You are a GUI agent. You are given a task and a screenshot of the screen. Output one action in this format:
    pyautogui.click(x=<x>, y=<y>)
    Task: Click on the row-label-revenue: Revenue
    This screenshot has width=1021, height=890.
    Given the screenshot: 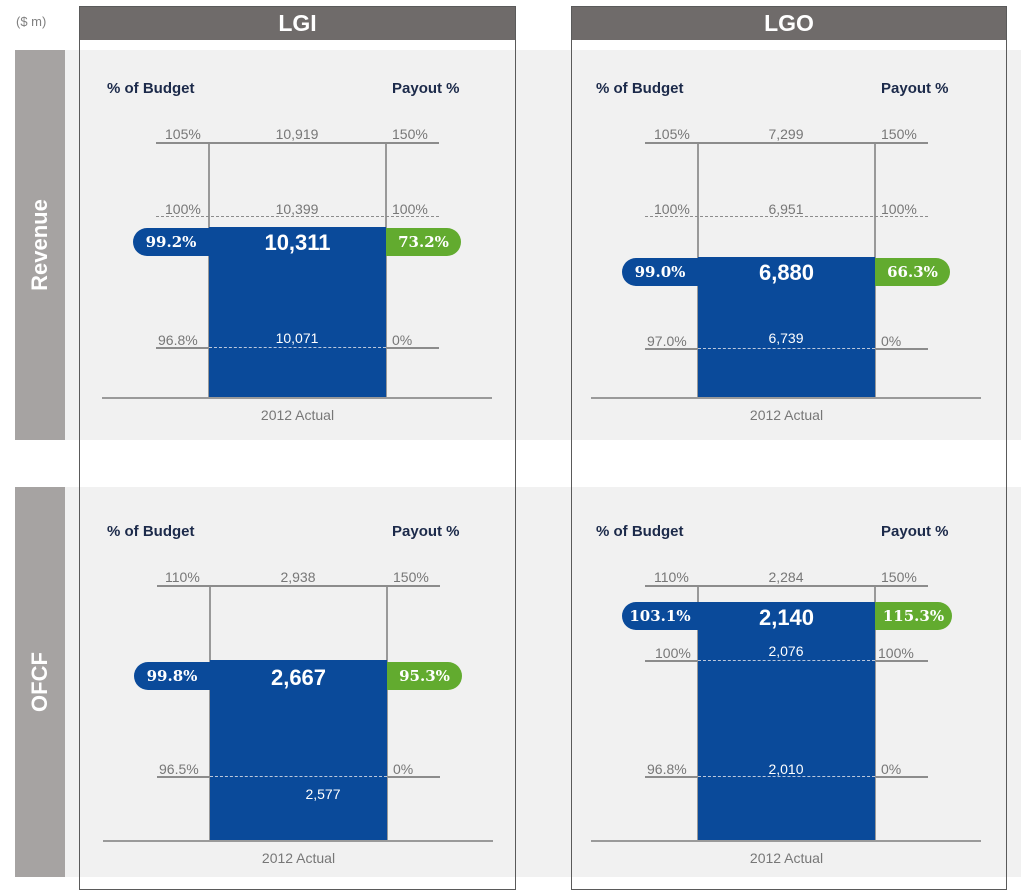 What is the action you would take?
    pyautogui.click(x=40, y=245)
    